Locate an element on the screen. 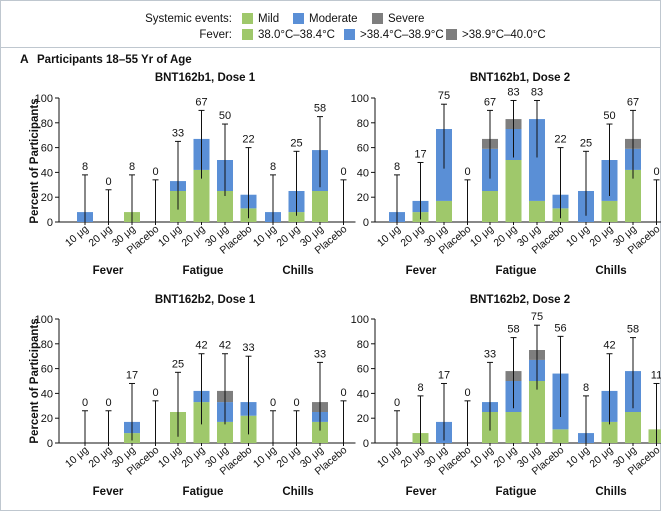 The height and width of the screenshot is (511, 661). value-label-fatigue-20-g: 67 is located at coordinates (201, 102).